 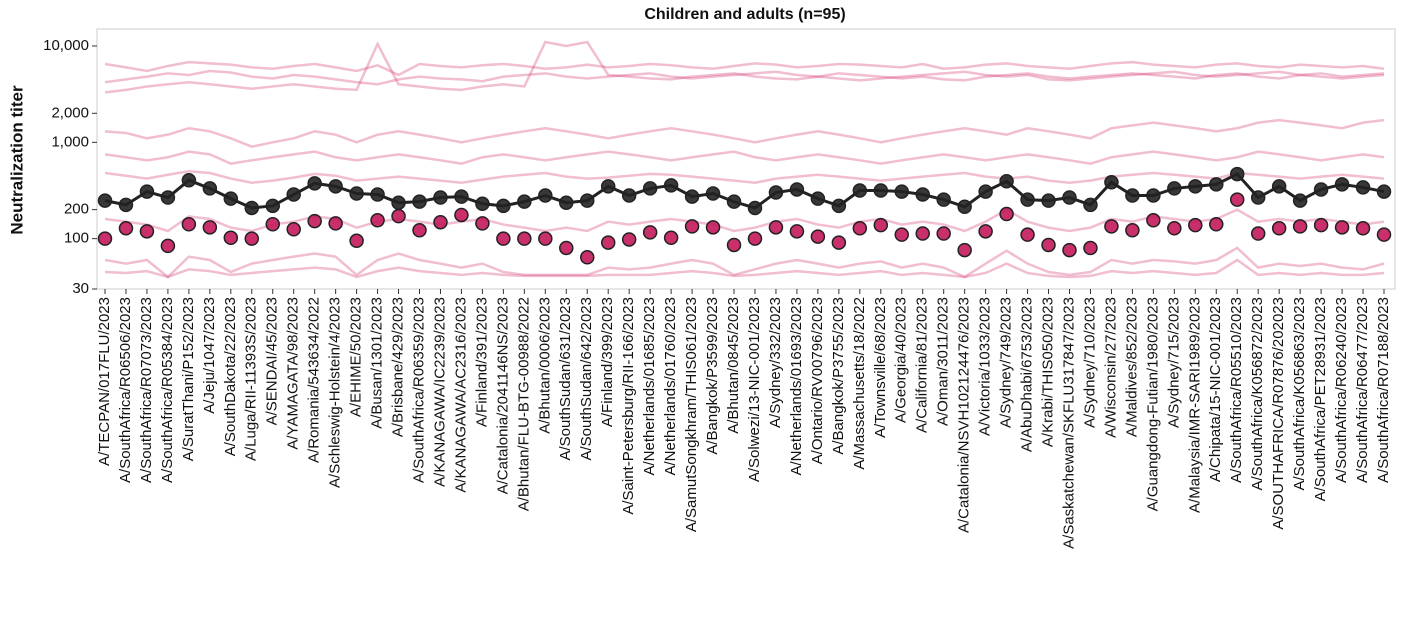 What do you see at coordinates (1006, 362) in the screenshot?
I see `x-tick-label: A/Sydney/749/2023` at bounding box center [1006, 362].